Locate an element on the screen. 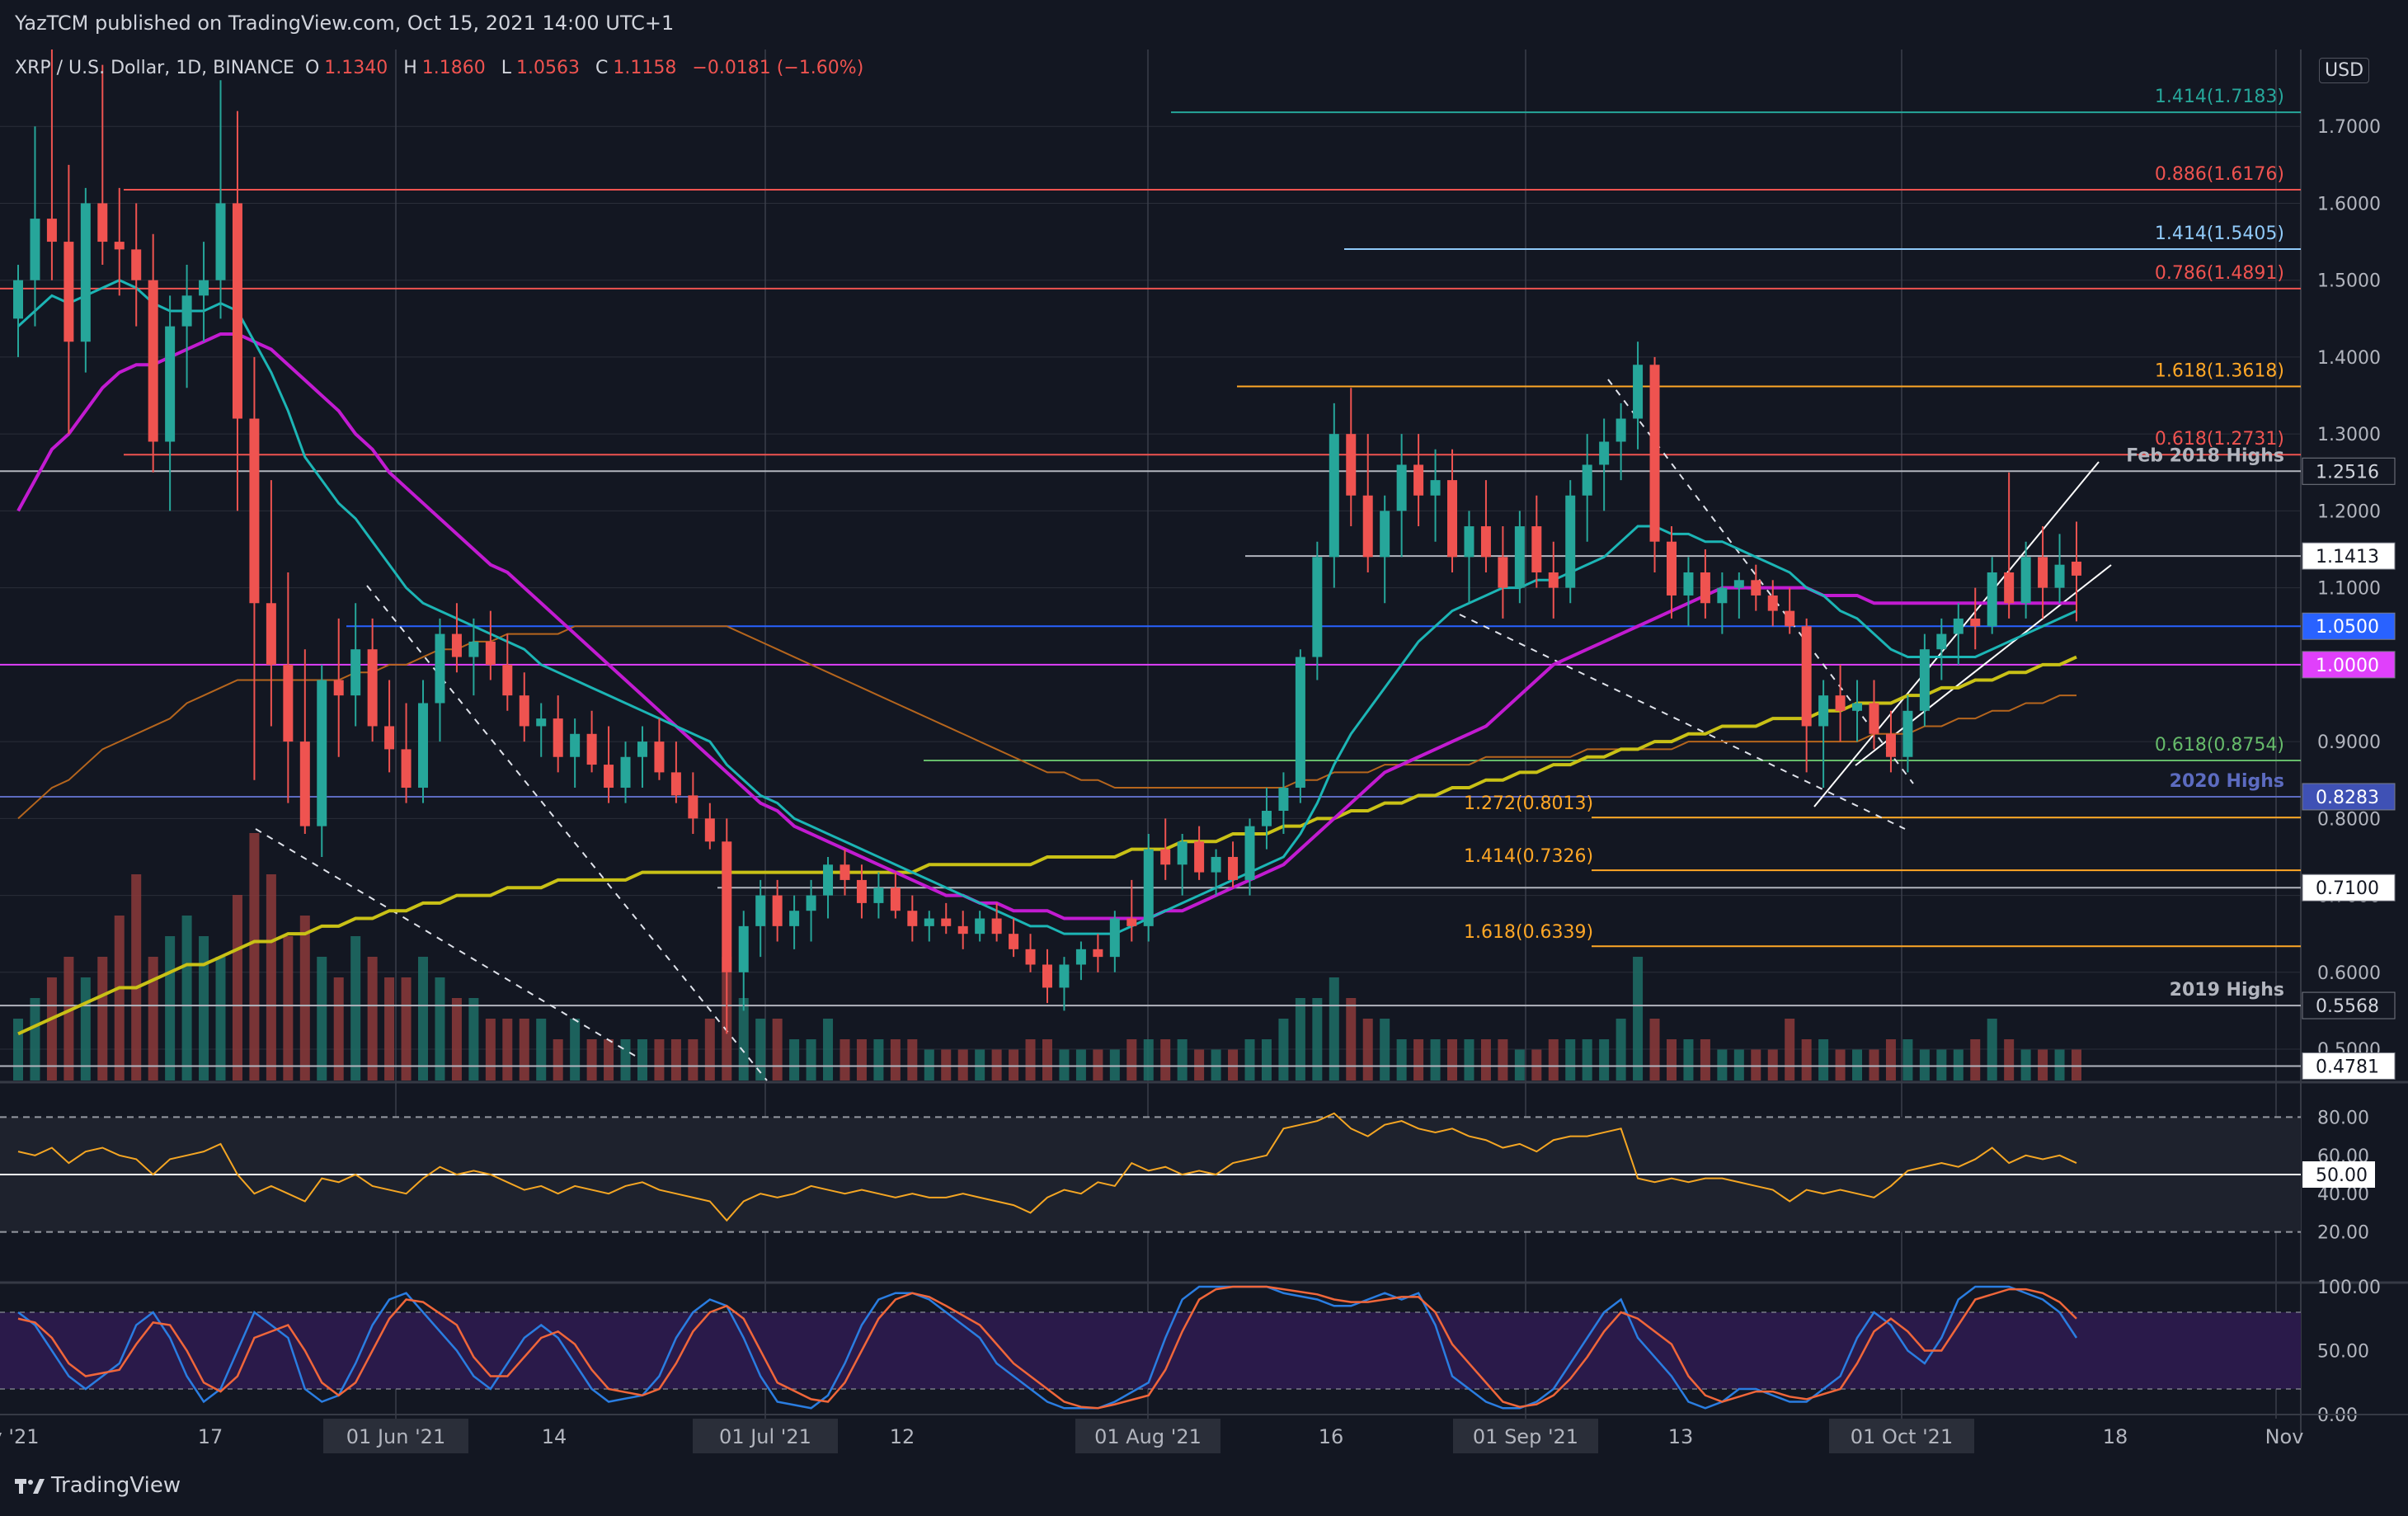 This screenshot has width=2408, height=1516. currency-button: USD is located at coordinates (2345, 70).